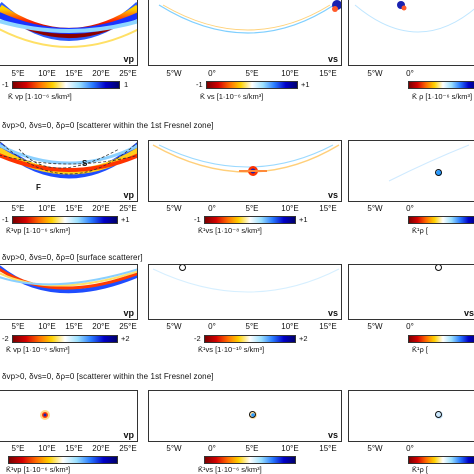  I want to click on colorbar-max-label: 1, so click(126, 84).